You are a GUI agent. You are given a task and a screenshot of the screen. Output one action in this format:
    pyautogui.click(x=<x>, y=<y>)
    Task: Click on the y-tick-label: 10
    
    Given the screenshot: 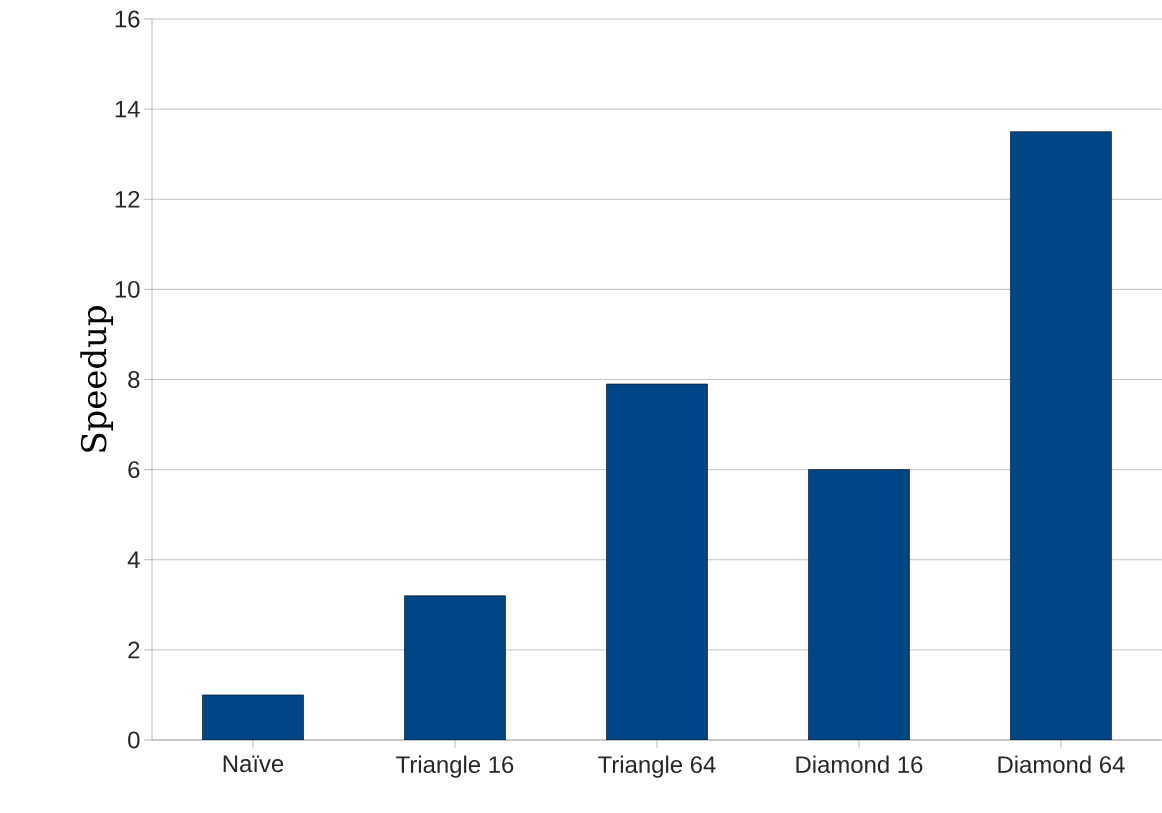 What is the action you would take?
    pyautogui.click(x=127, y=289)
    